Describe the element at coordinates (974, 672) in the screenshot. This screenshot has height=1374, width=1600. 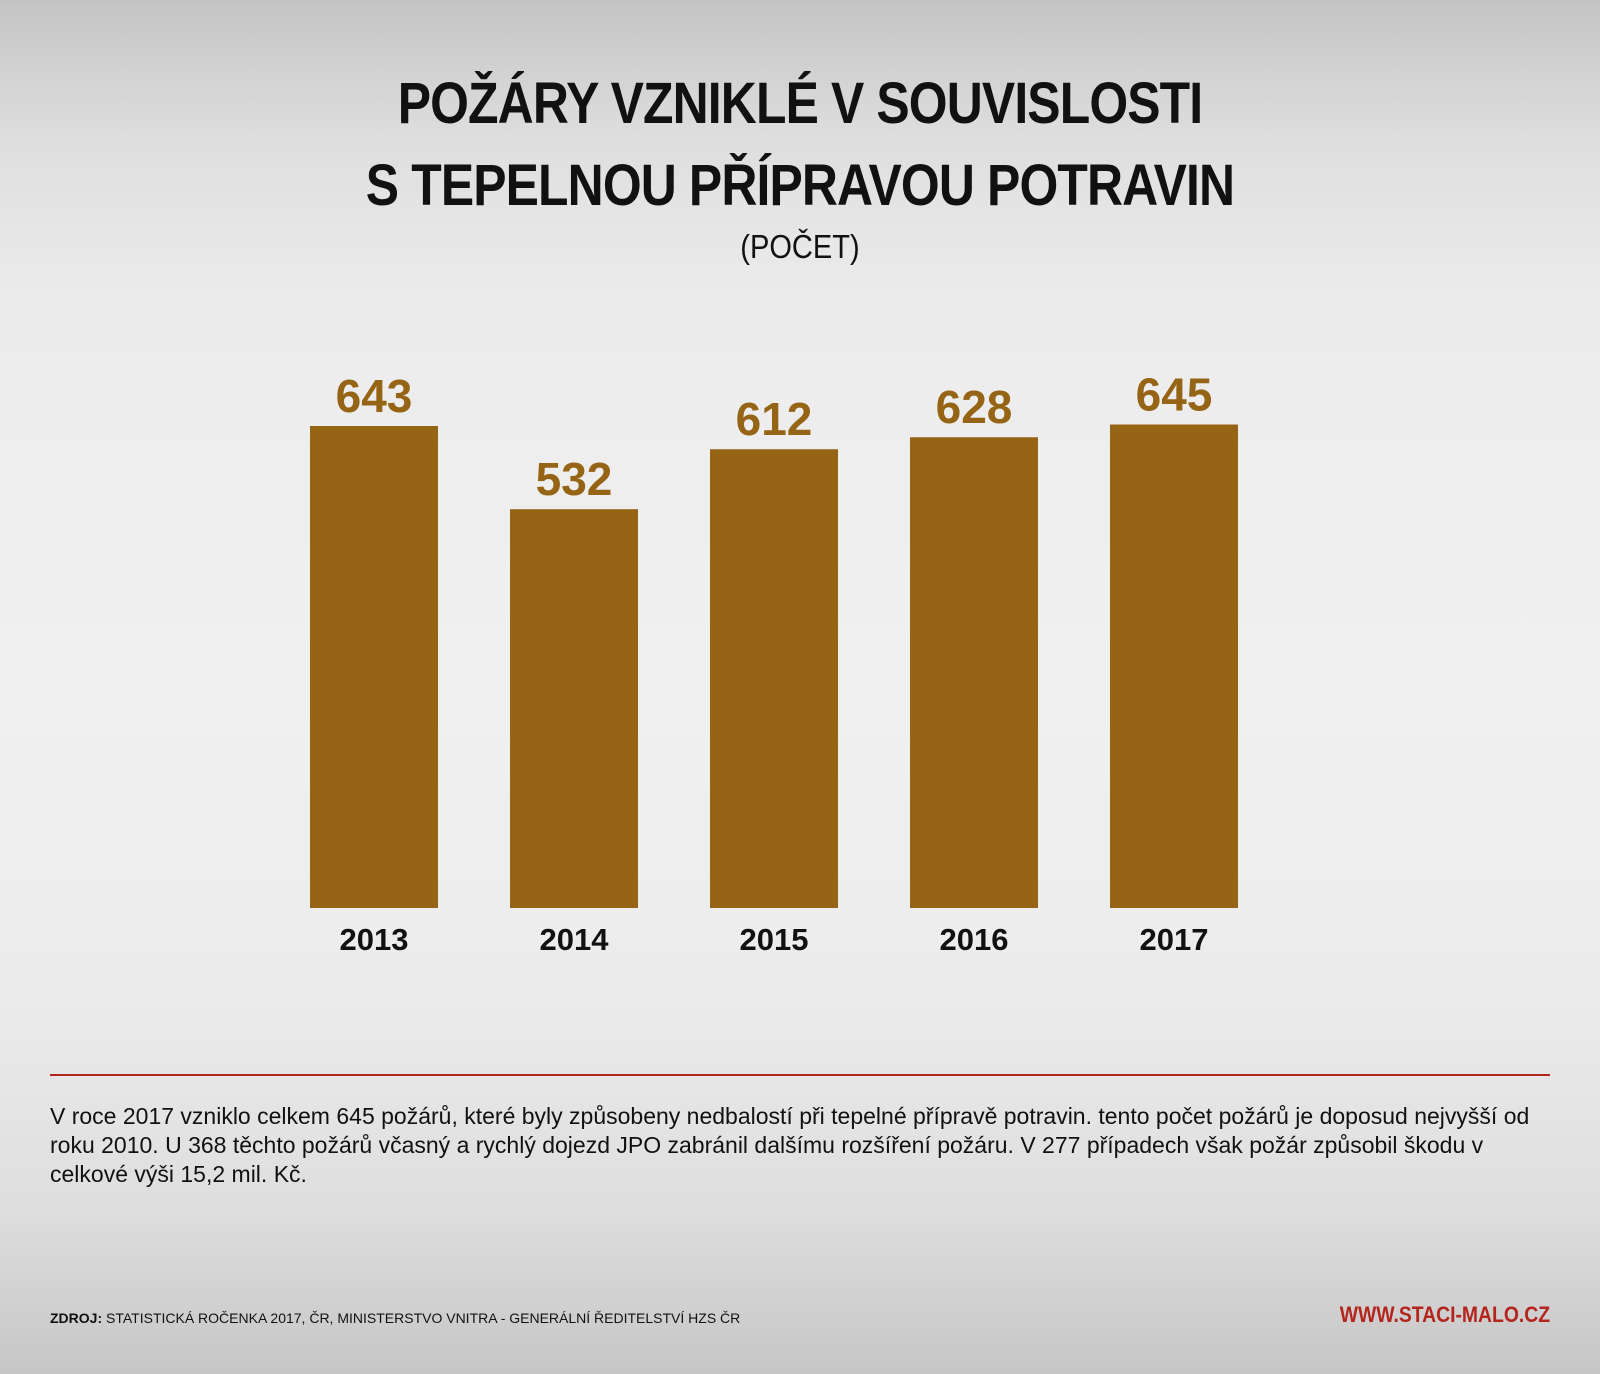
I see `bar-2016` at that location.